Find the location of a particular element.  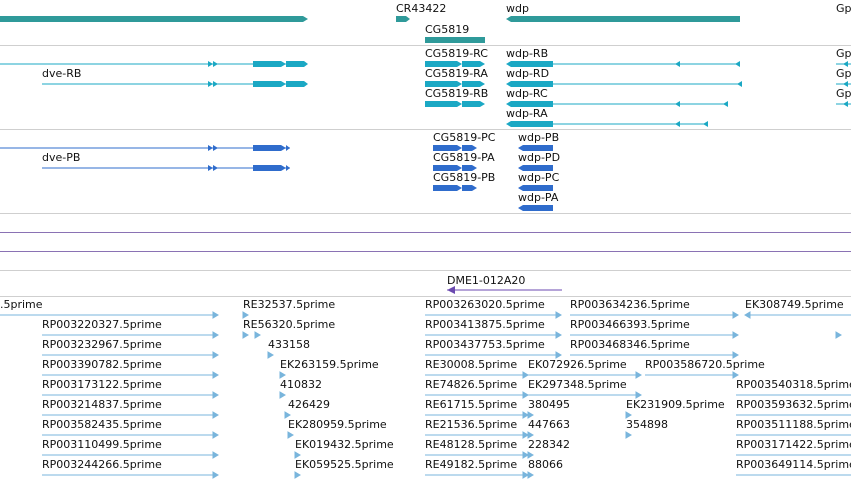

est-label: 228342 is located at coordinates (549, 444).